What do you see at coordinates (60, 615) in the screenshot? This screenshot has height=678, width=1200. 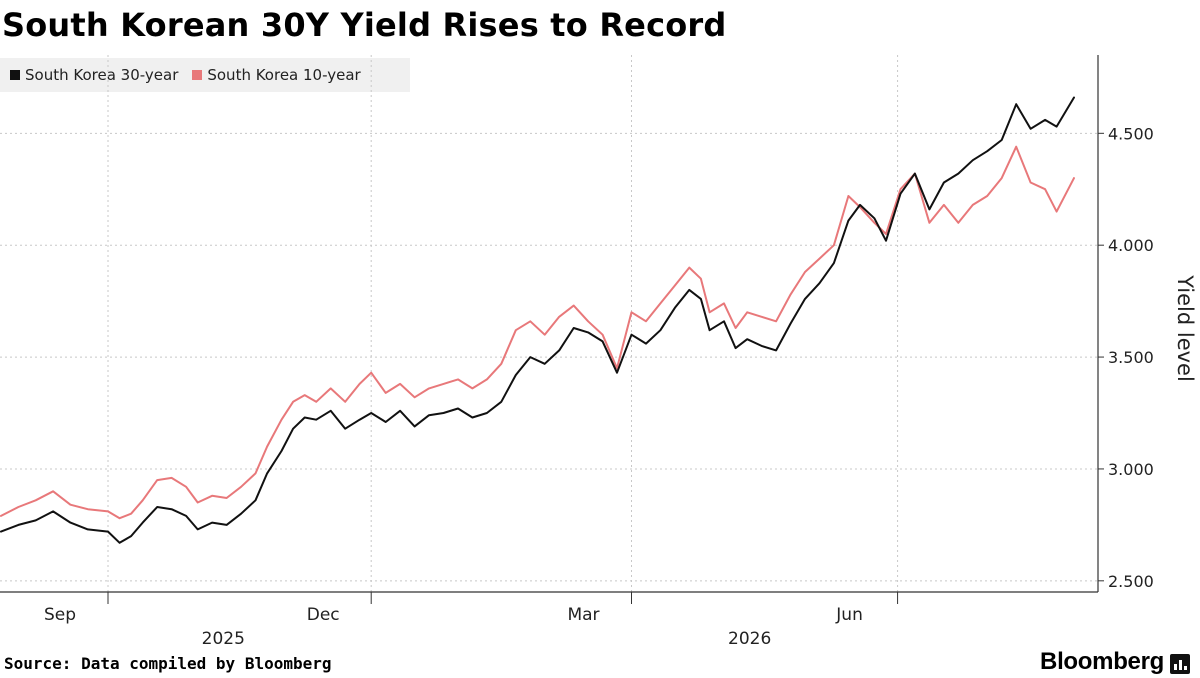 I see `x-month-label: Sep` at bounding box center [60, 615].